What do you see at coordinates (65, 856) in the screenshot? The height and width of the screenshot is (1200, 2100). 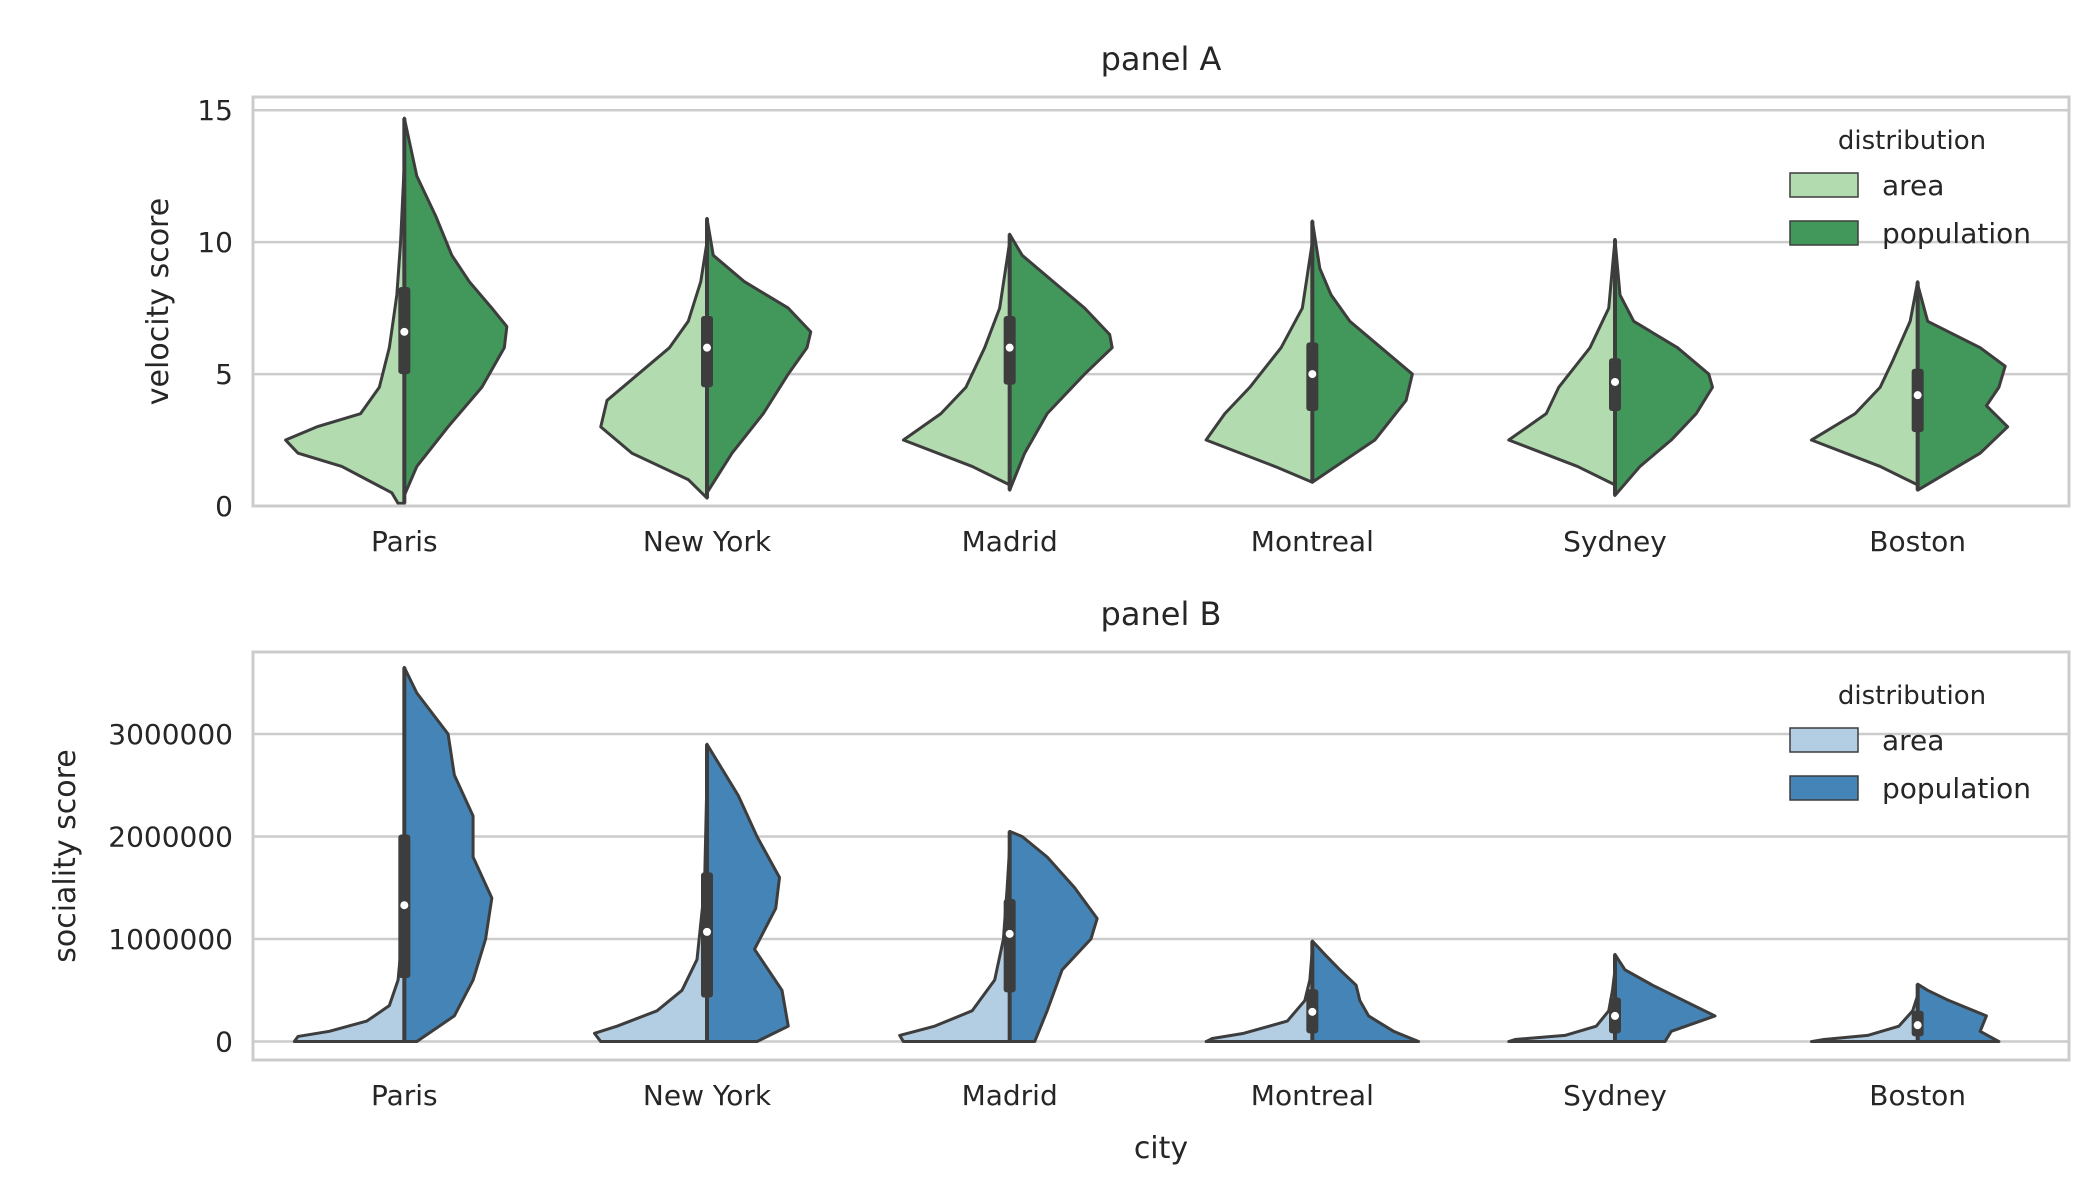 I see `y-axis-label: sociality score` at bounding box center [65, 856].